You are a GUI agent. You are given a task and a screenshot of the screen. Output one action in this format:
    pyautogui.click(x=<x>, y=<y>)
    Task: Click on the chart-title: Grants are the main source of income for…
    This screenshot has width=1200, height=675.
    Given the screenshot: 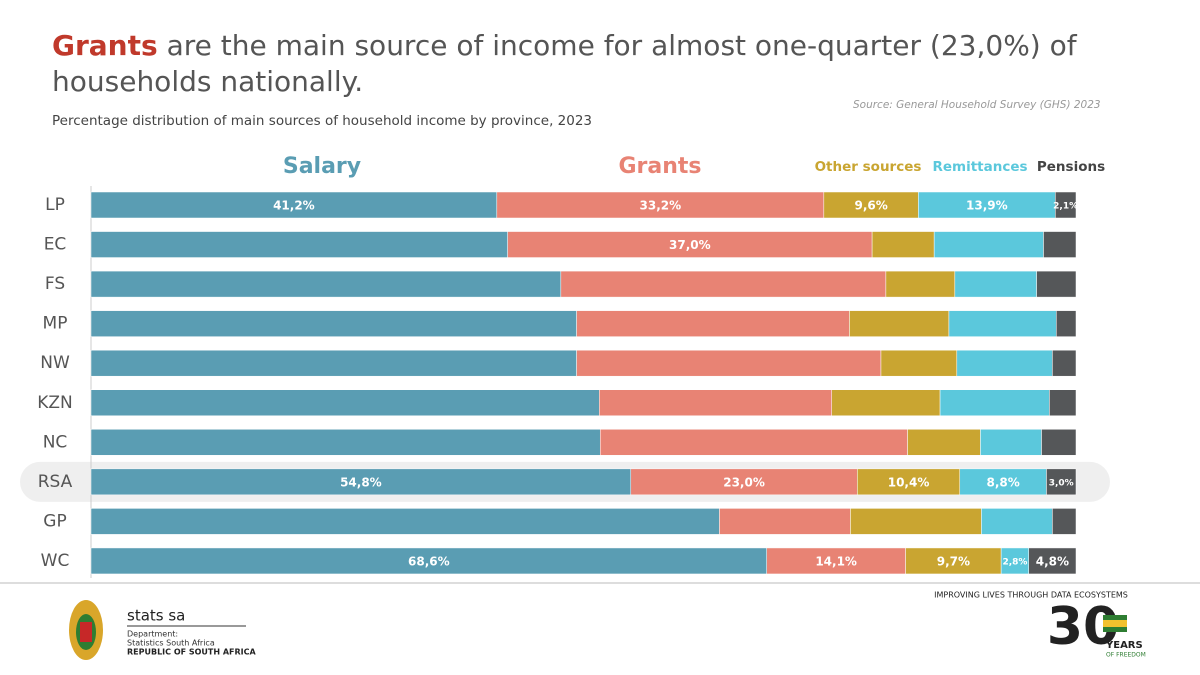 What is the action you would take?
    pyautogui.click(x=617, y=64)
    